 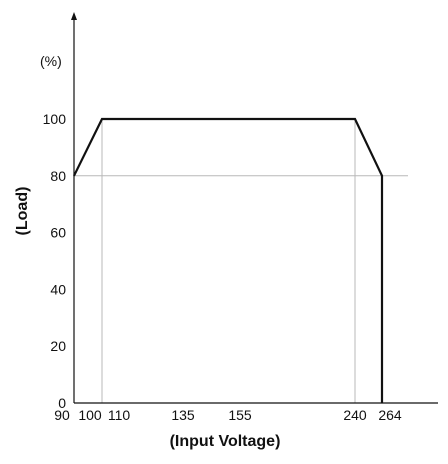 What do you see at coordinates (119, 415) in the screenshot?
I see `x-tick-label: 110` at bounding box center [119, 415].